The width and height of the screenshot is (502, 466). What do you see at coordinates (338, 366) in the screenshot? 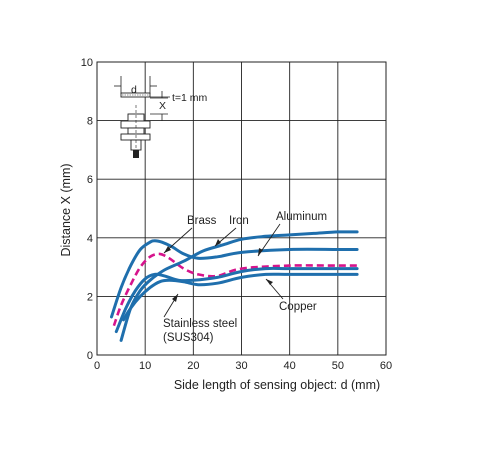
I see `x-tick-label: 50` at bounding box center [338, 366].